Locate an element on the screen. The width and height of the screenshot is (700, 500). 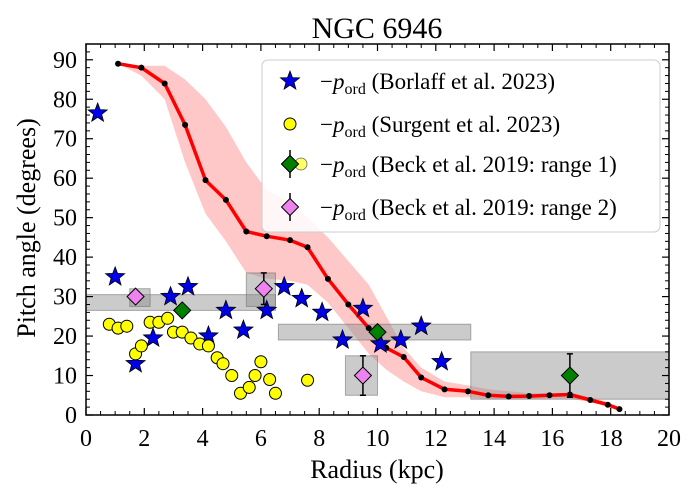
x-axis-label: Radius (kpc) is located at coordinates (377, 469).